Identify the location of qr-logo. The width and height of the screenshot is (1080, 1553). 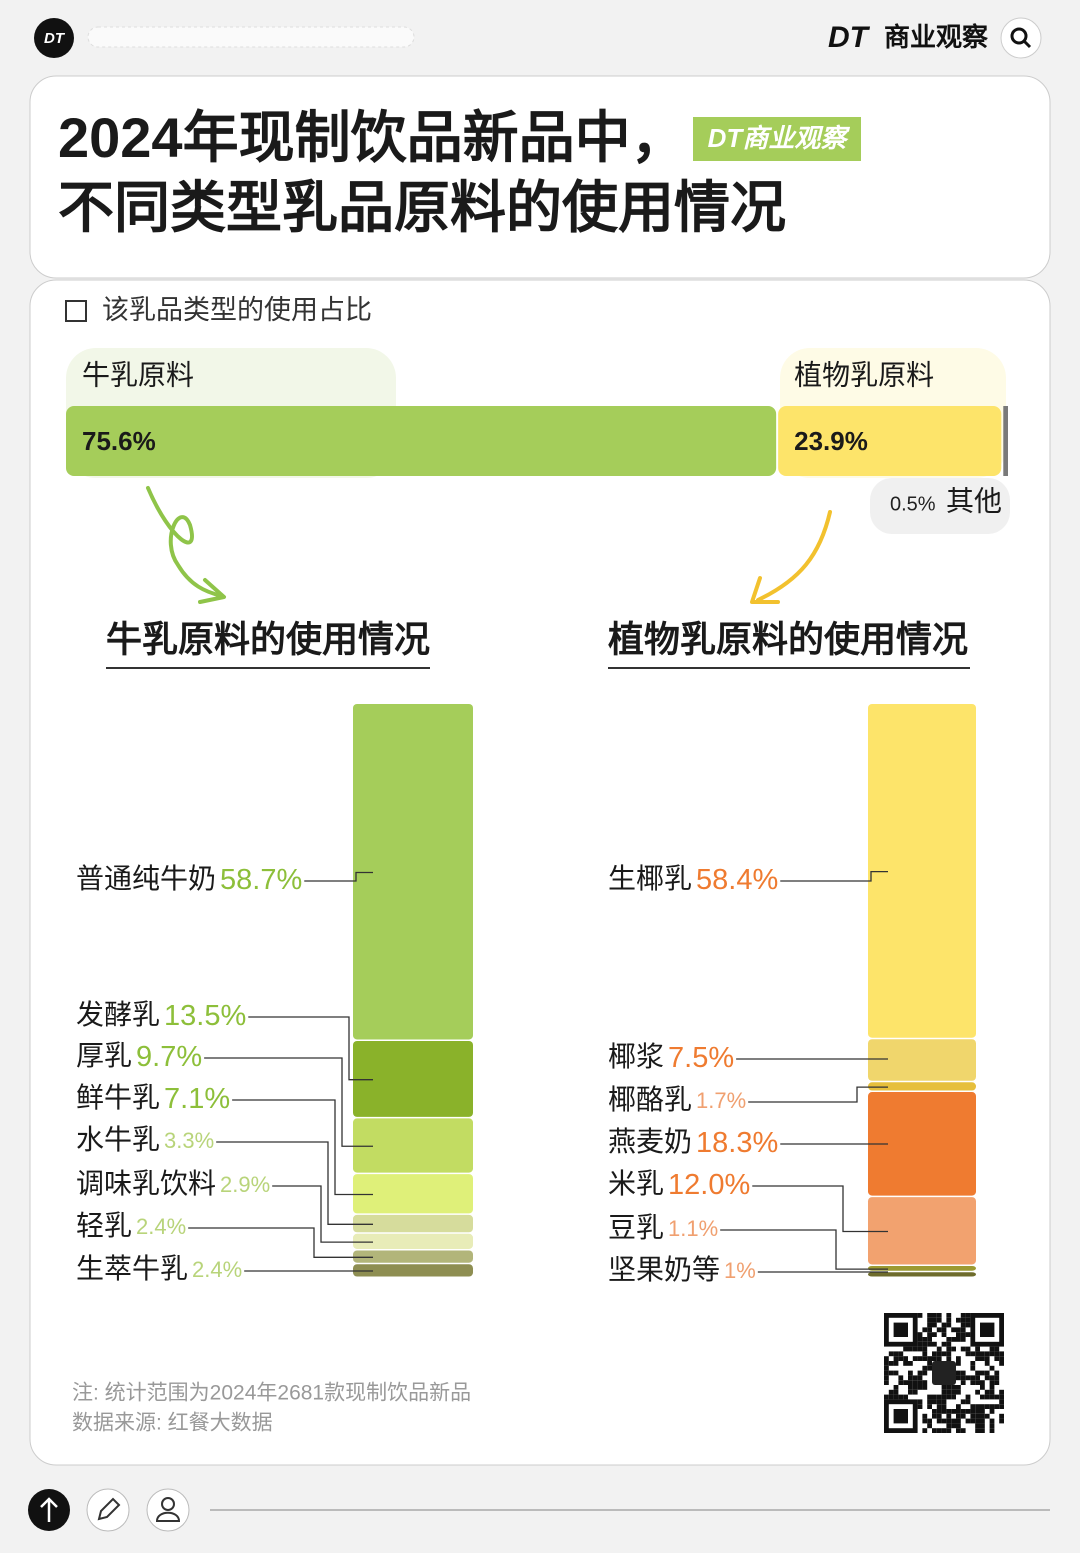
(944, 1373).